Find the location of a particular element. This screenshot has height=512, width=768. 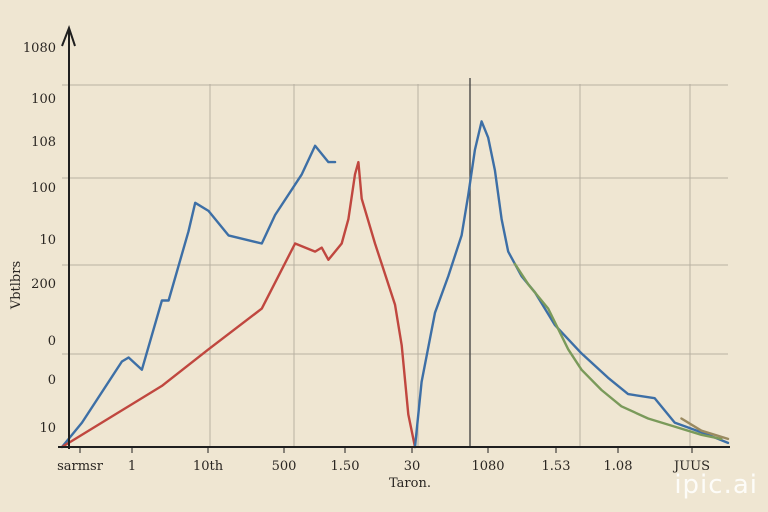

x-tick-label: 10th is located at coordinates (208, 466).